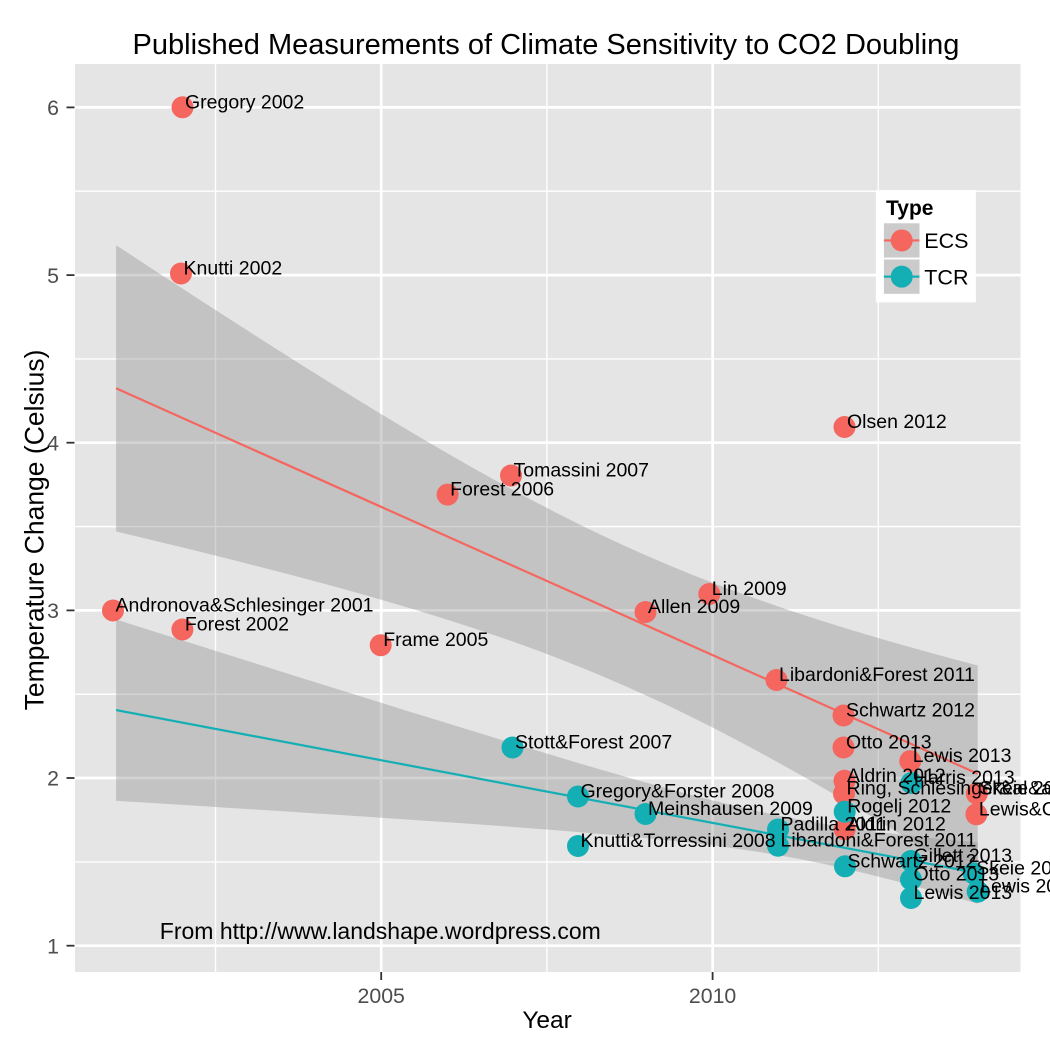 The image size is (1050, 1055). What do you see at coordinates (502, 490) in the screenshot?
I see `svg-text: Forest 2006` at bounding box center [502, 490].